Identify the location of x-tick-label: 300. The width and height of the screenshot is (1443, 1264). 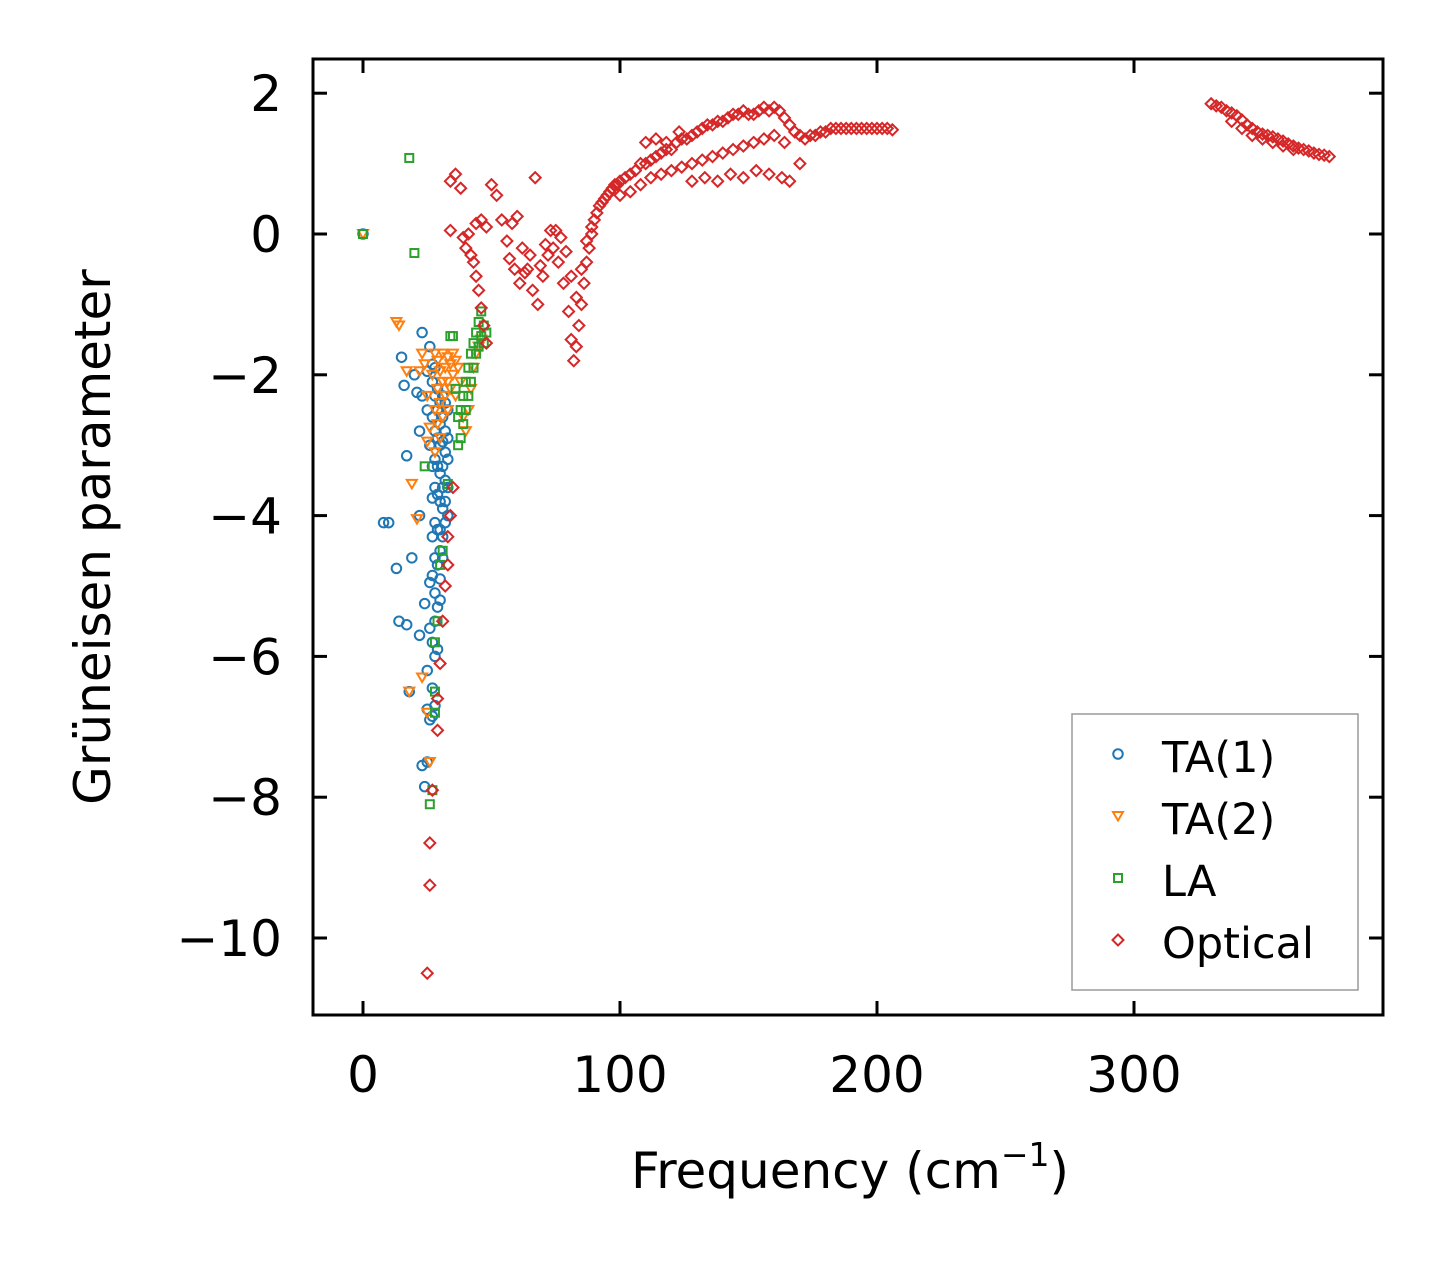
(1133, 1075).